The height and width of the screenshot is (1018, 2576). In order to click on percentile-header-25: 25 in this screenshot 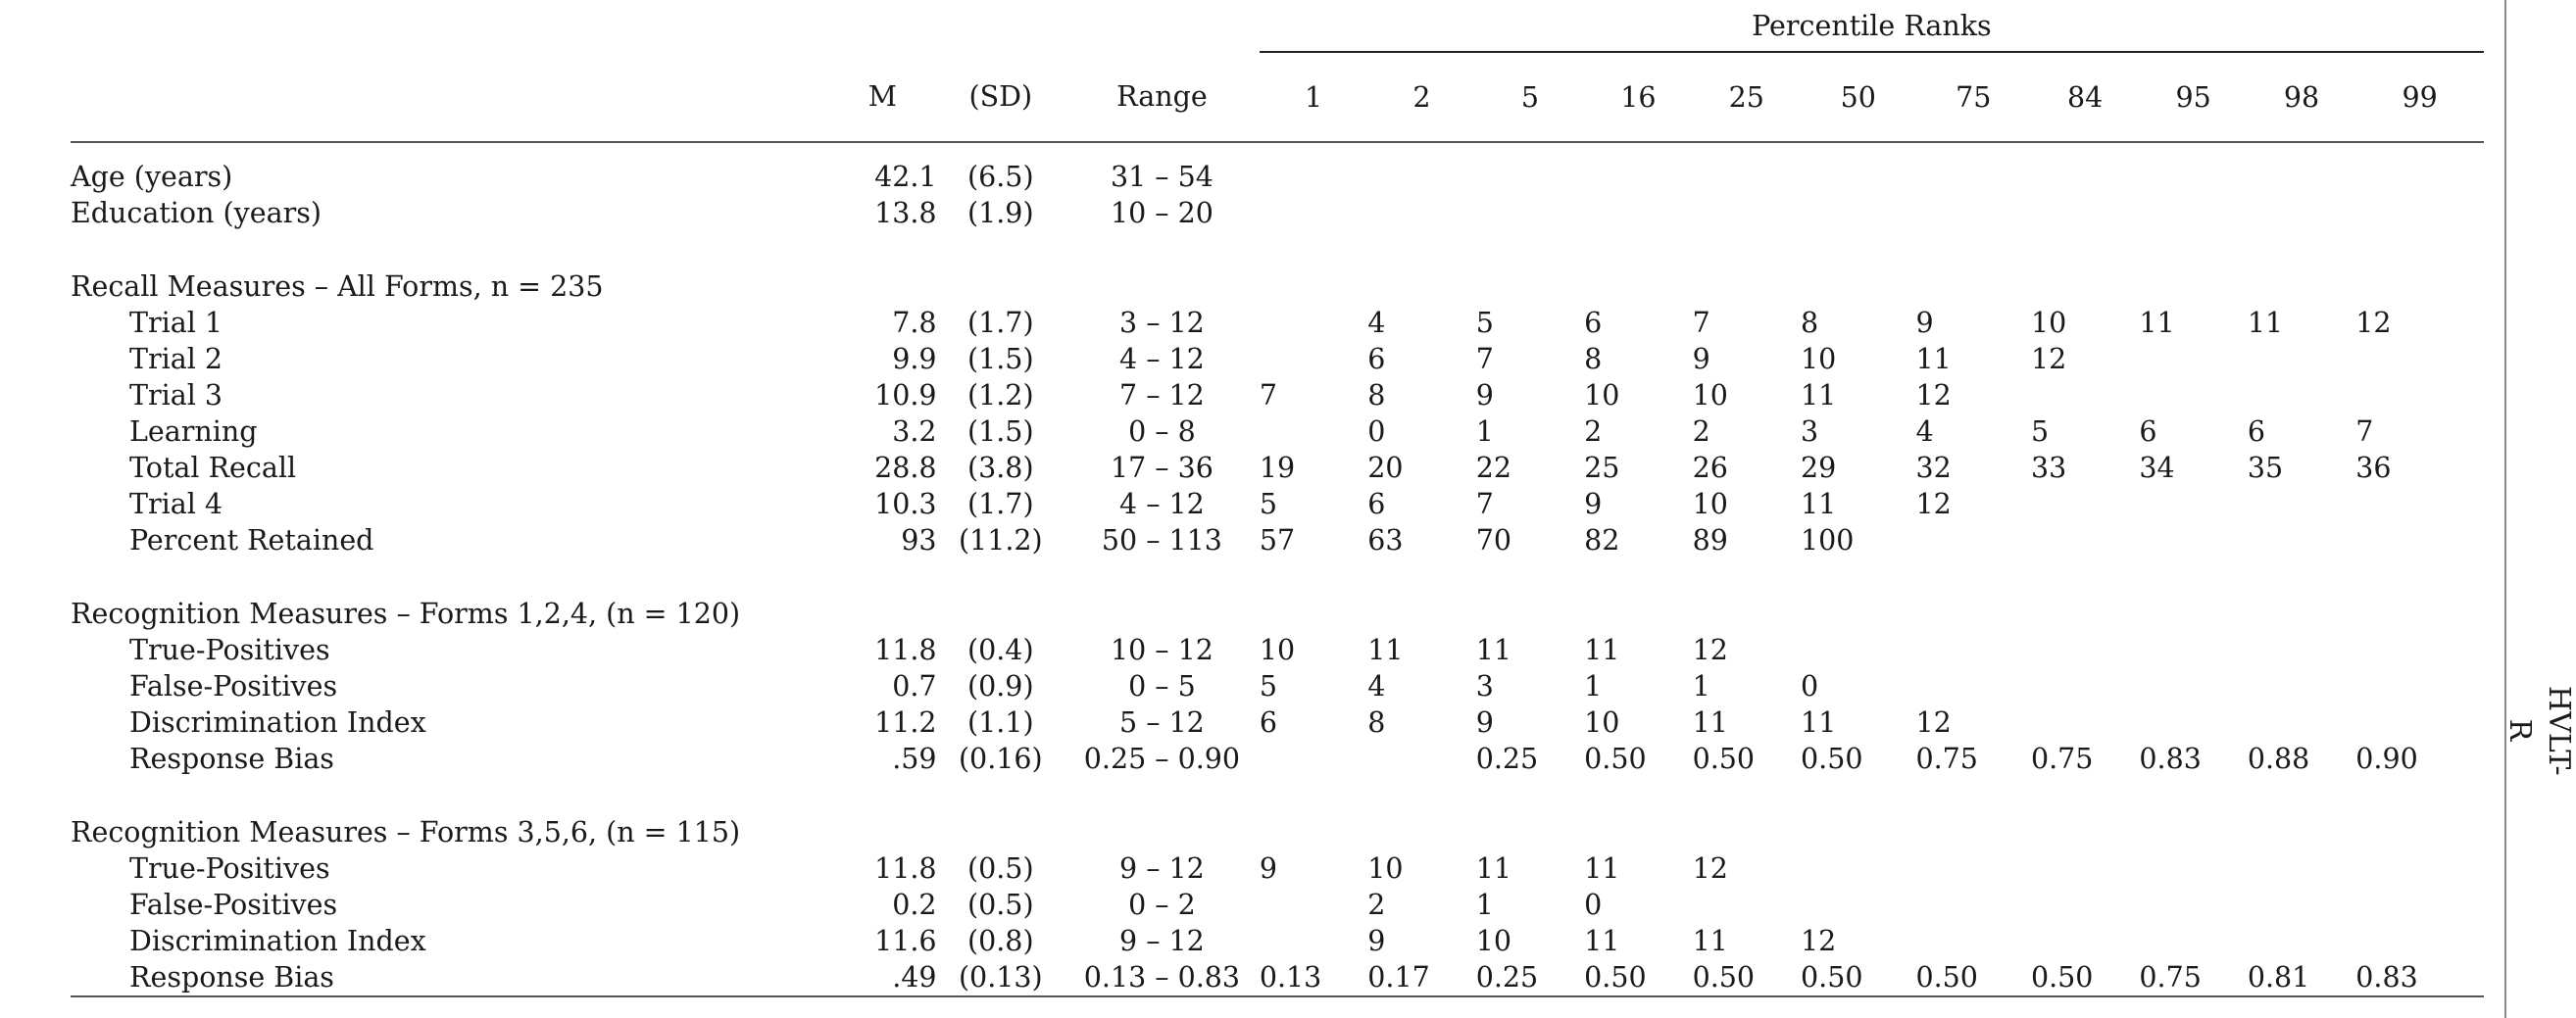, I will do `click(1747, 98)`.